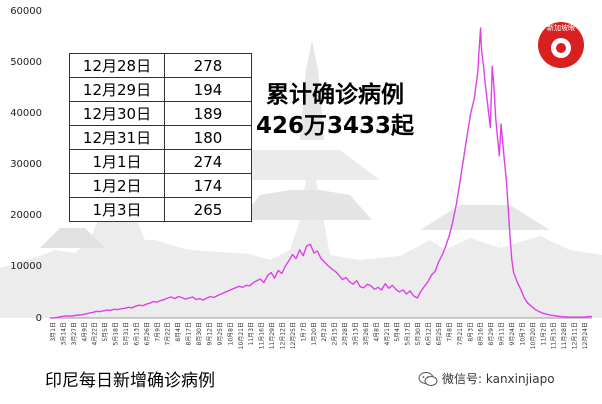  I want to click on table-row: 12月31日 180, so click(160, 137).